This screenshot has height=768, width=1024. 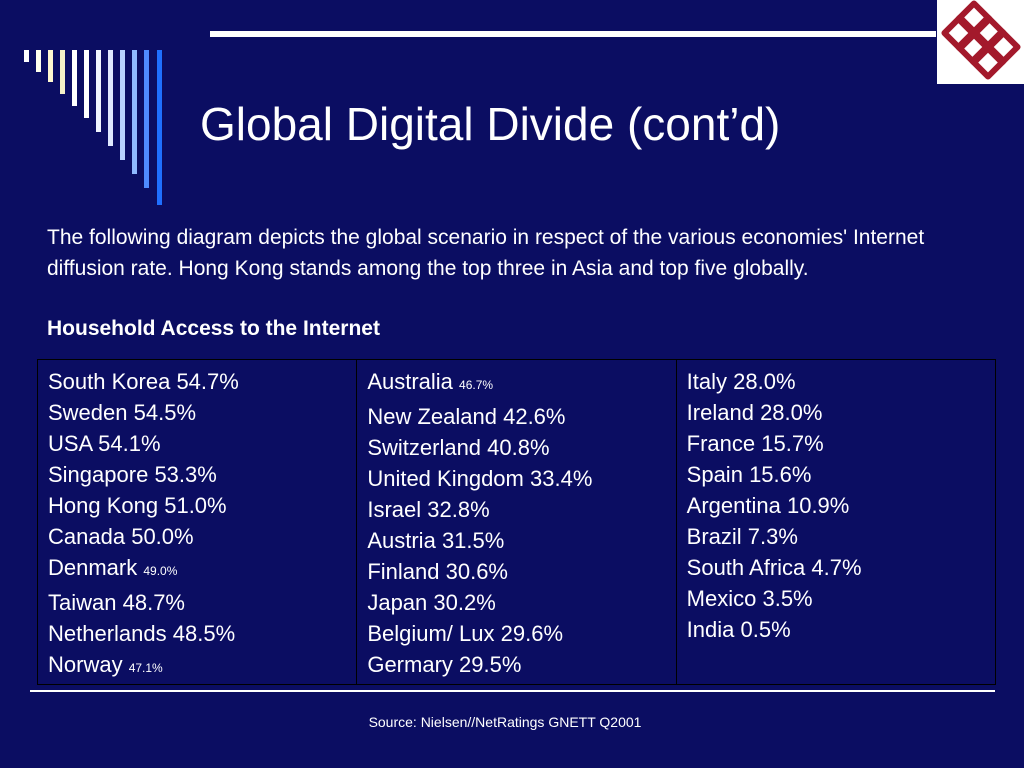 What do you see at coordinates (476, 571) in the screenshot?
I see `access-rate: 30.6%` at bounding box center [476, 571].